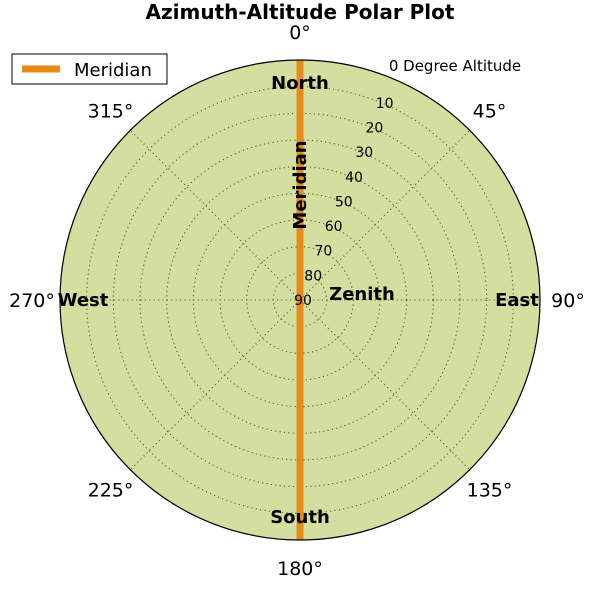 The width and height of the screenshot is (600, 600). What do you see at coordinates (111, 491) in the screenshot?
I see `azimuth-tick-225: 225°` at bounding box center [111, 491].